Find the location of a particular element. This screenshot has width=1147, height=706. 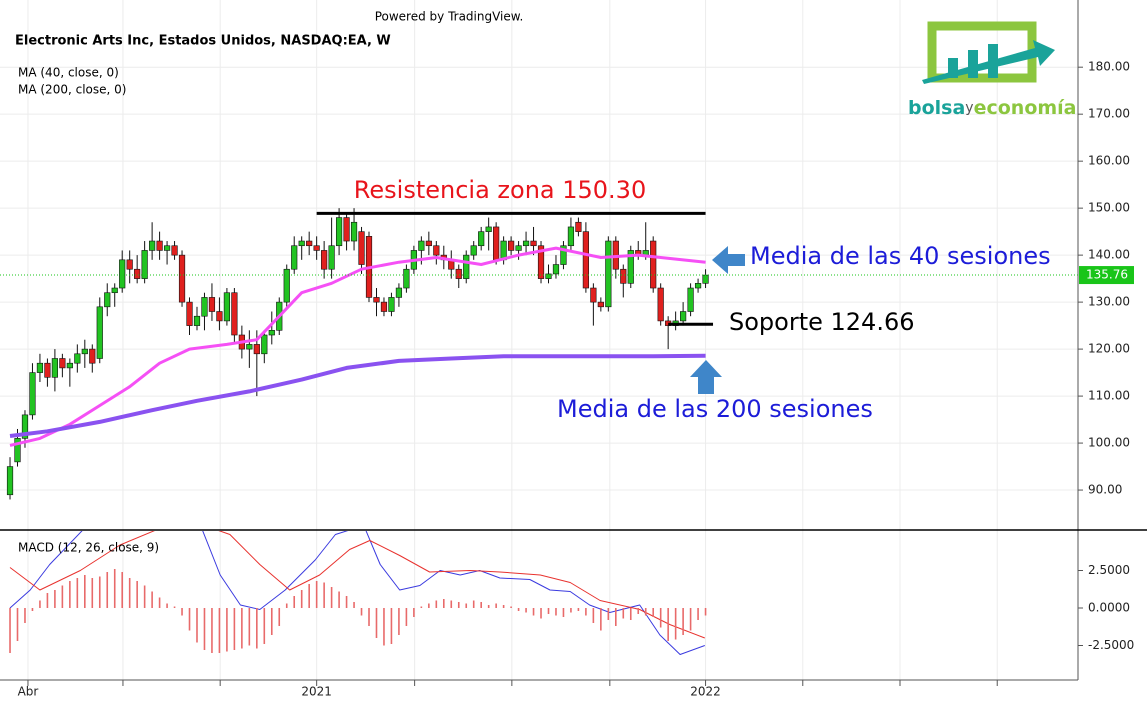

macd-panel is located at coordinates (358, 593).